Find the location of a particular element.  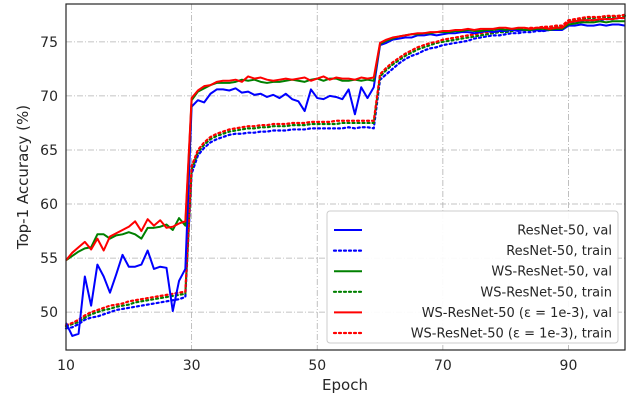

y-tick-label: 75 is located at coordinates (49, 43).